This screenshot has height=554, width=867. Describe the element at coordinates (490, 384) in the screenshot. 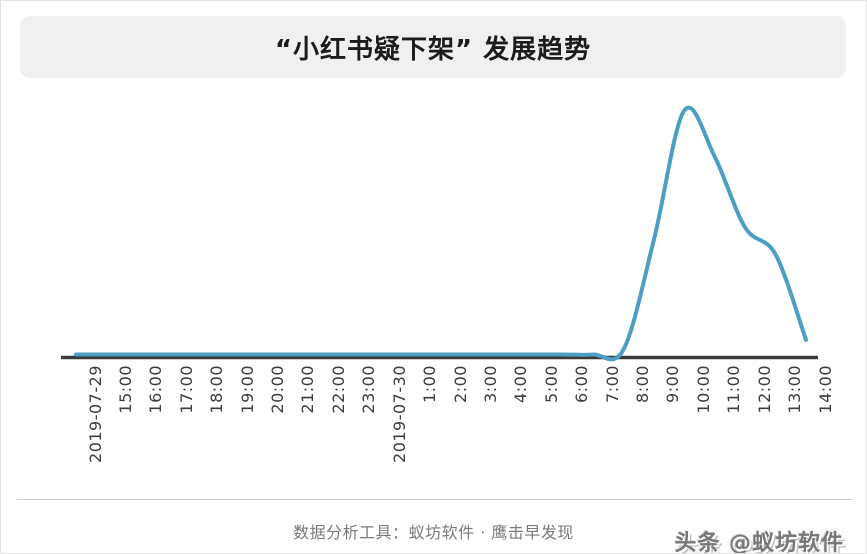

I see `x-axis-tick-label: 3:00` at that location.